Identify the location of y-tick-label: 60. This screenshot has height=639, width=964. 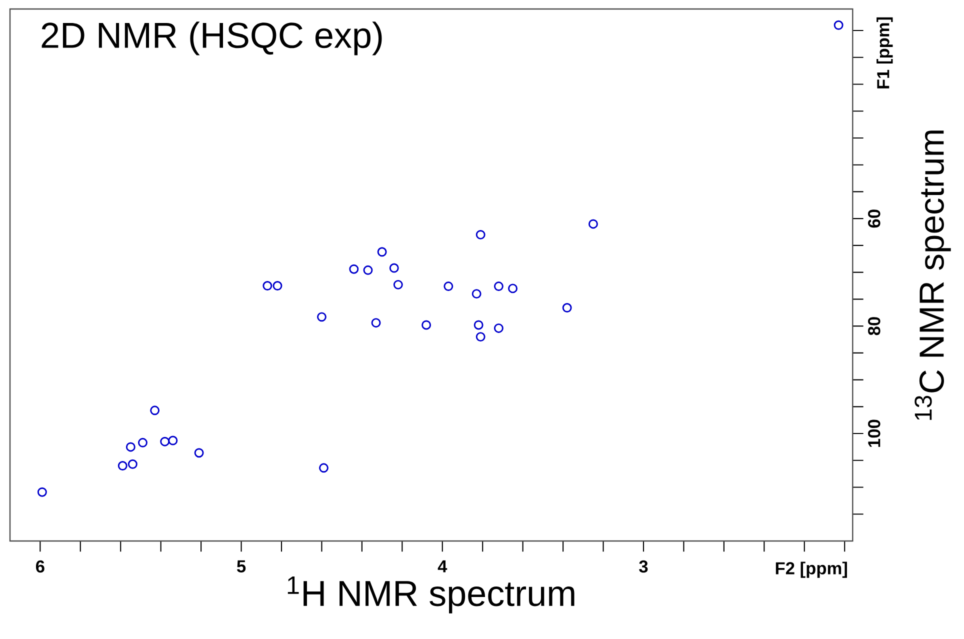
(874, 219).